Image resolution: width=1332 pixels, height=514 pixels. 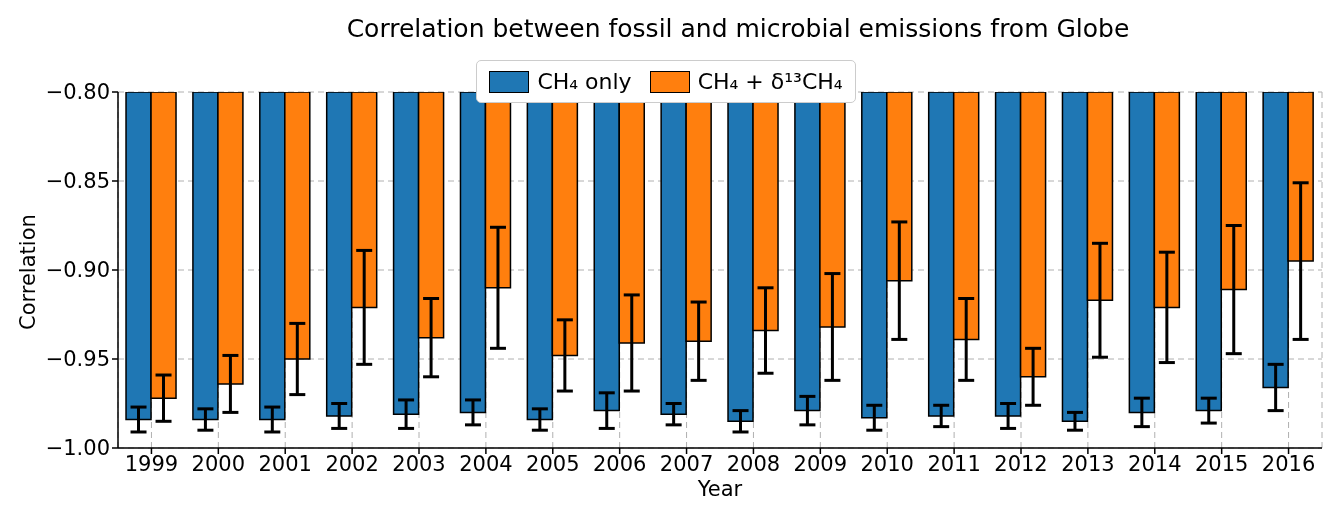 I want to click on x-tick-label: 2008, so click(x=753, y=463).